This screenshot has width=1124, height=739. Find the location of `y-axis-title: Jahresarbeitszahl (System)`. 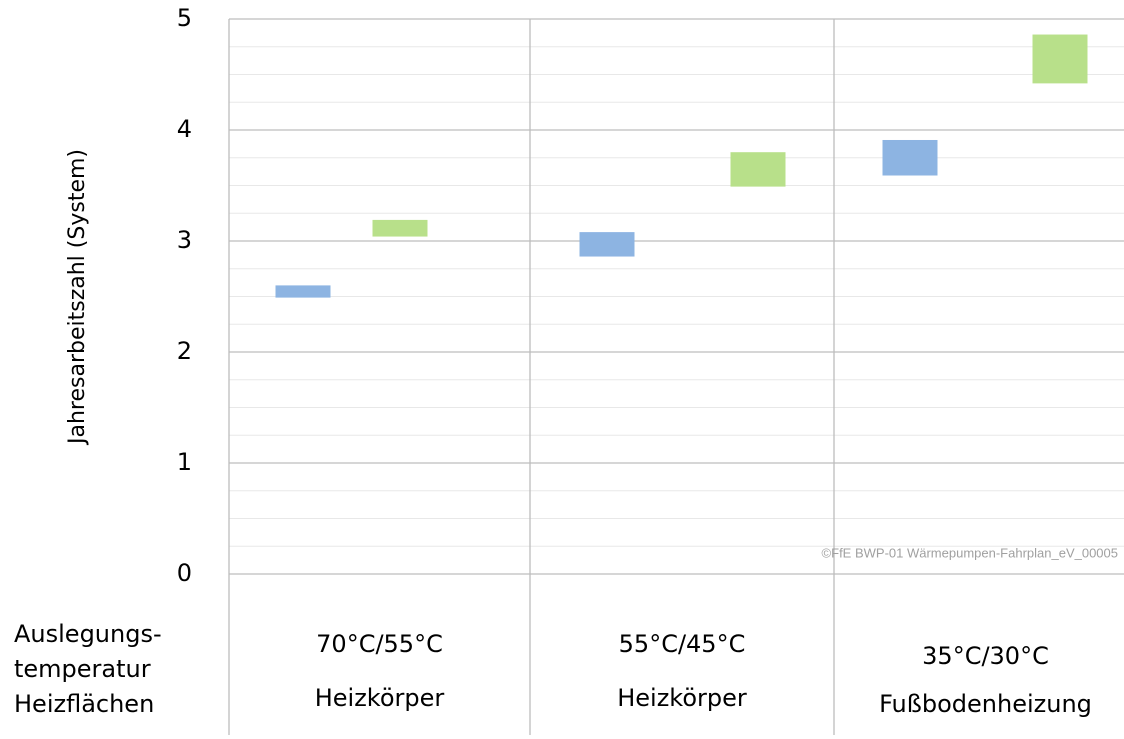

y-axis-title: Jahresarbeitszahl (System) is located at coordinates (77, 297).